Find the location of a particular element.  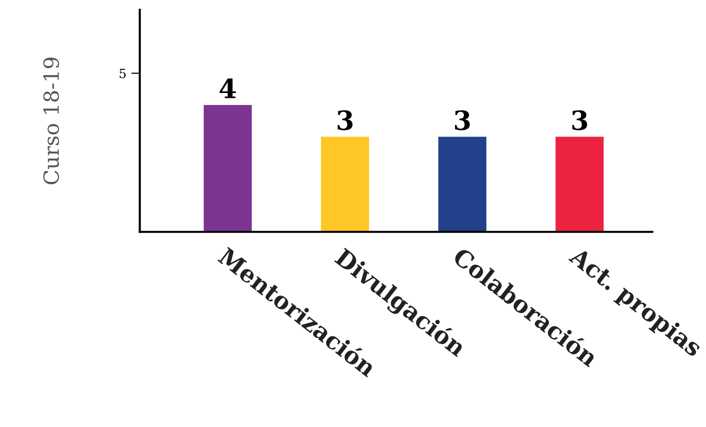

data-label: 4 is located at coordinates (228, 88).